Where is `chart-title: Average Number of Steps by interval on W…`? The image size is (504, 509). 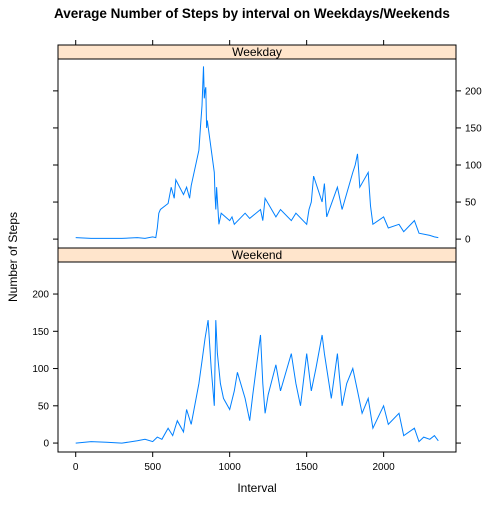
chart-title: Average Number of Steps by interval on W… is located at coordinates (252, 13).